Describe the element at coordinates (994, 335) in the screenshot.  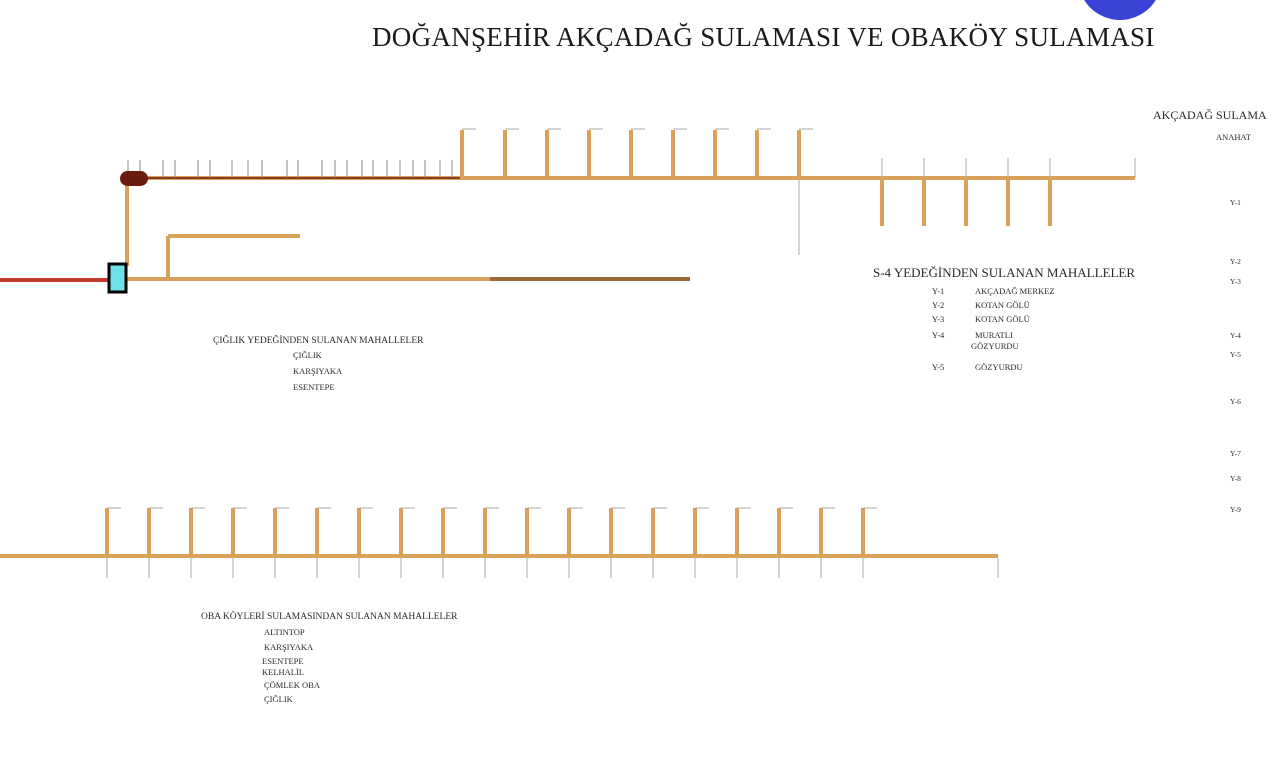
I see `s4-row-name: MURATLI` at that location.